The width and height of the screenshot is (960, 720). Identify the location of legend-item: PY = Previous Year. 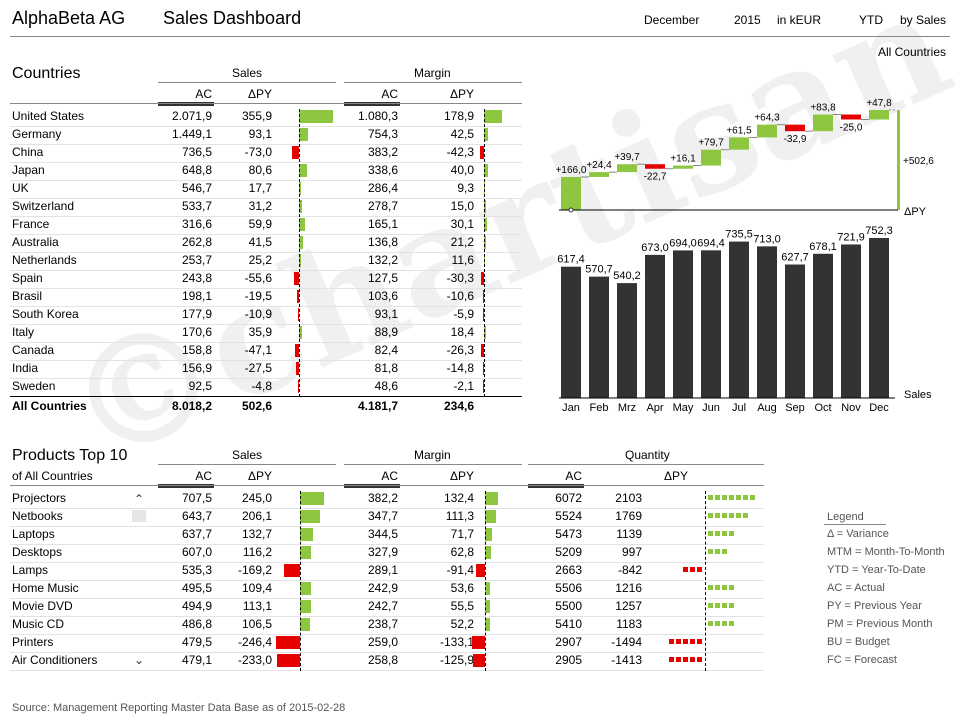
(874, 606).